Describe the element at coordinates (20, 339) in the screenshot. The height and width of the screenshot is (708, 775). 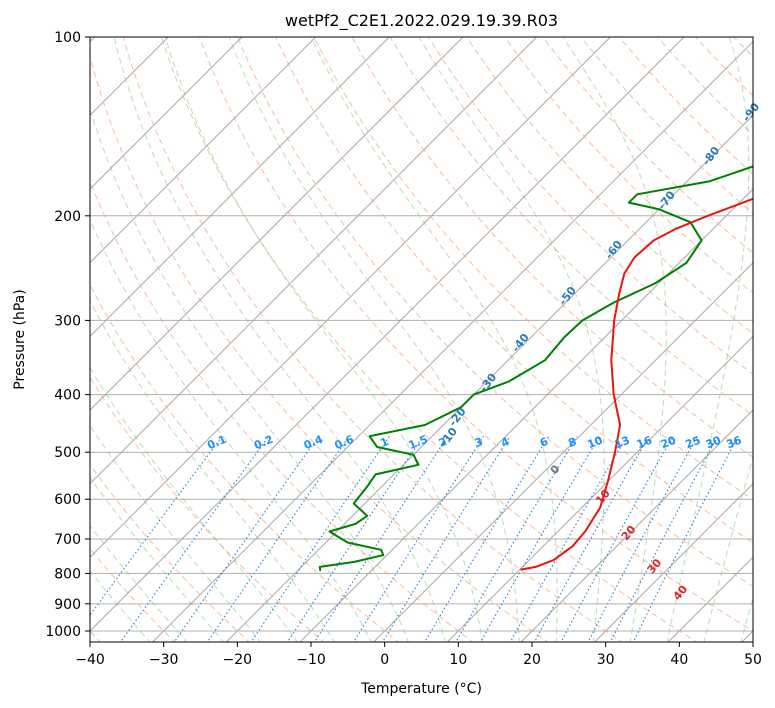
I see `y-axis-label: Pressure (hPa)` at that location.